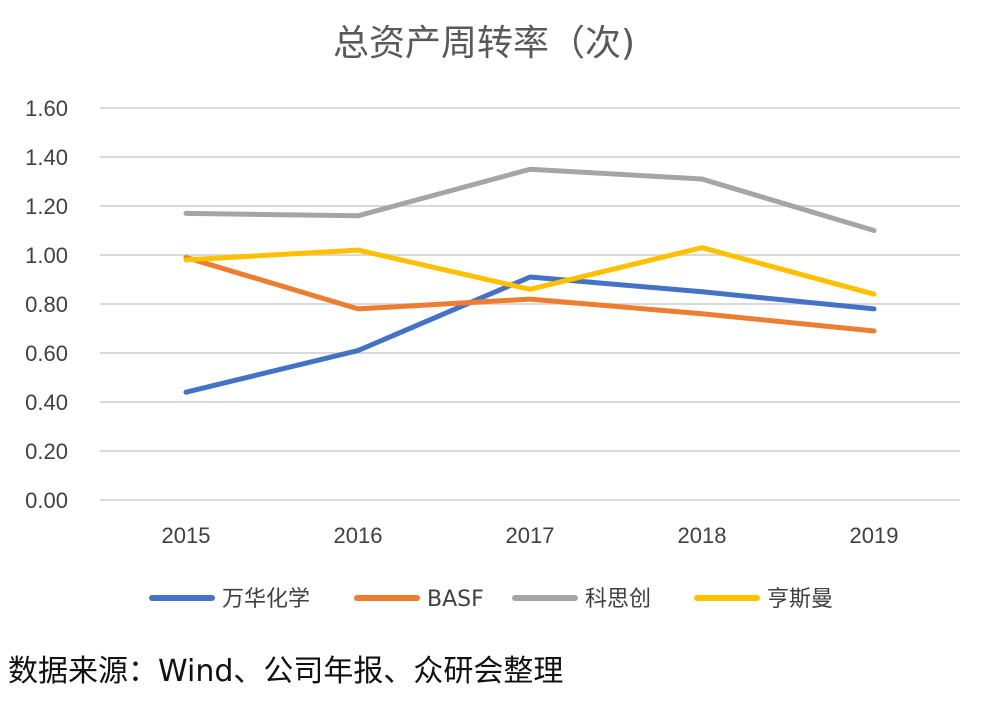  I want to click on legend-label: BASF, so click(455, 599).